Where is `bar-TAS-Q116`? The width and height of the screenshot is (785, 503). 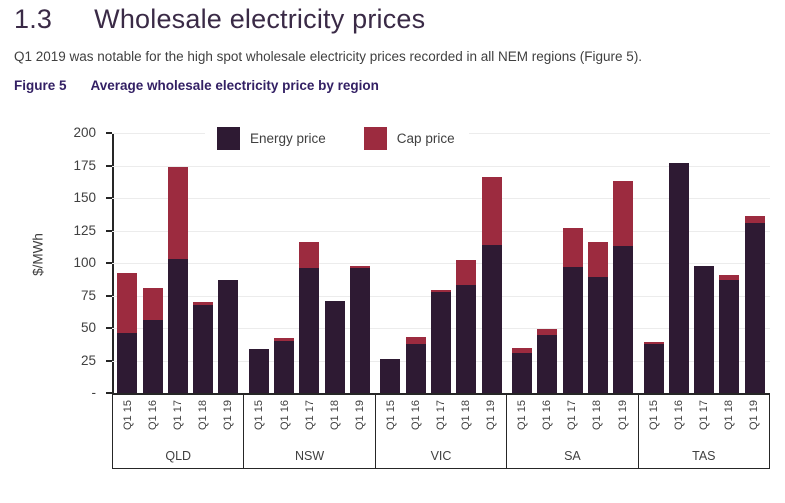 bar-TAS-Q116 is located at coordinates (678, 277).